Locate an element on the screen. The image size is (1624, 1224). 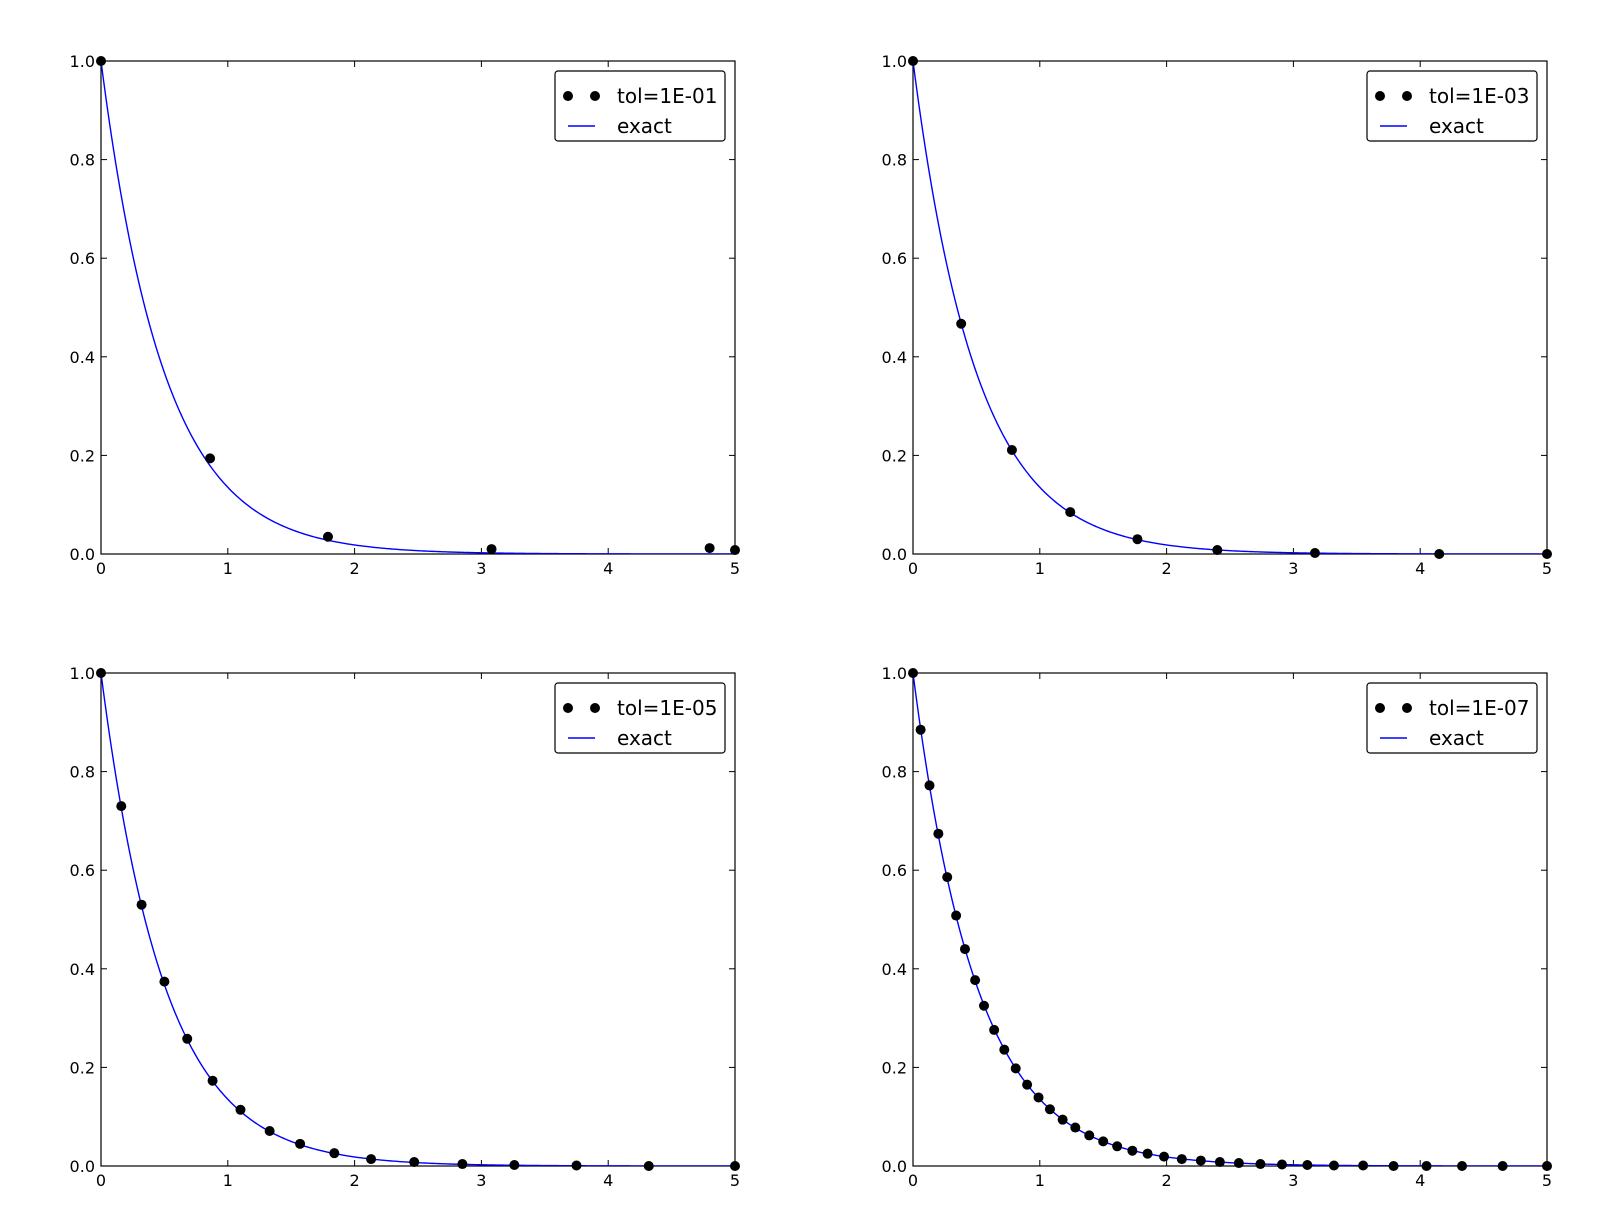
legend-label: tol=1E-03 is located at coordinates (1479, 96).